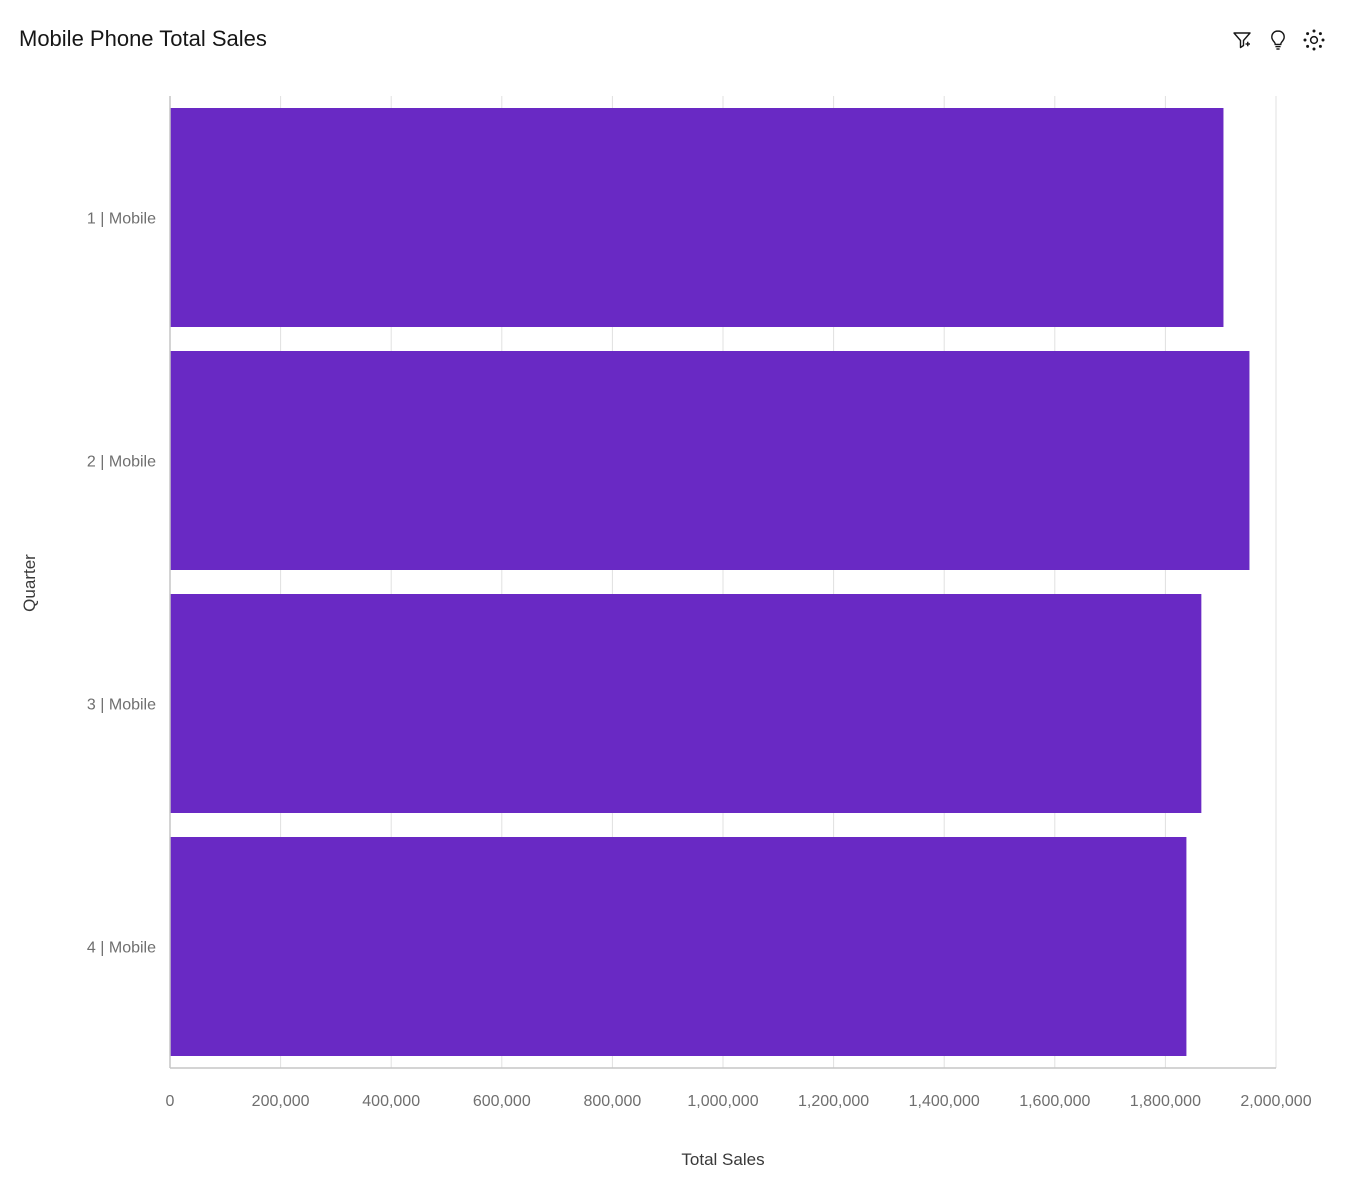 This screenshot has width=1351, height=1194. What do you see at coordinates (722, 1101) in the screenshot?
I see `x-tick-label: 1,000,000` at bounding box center [722, 1101].